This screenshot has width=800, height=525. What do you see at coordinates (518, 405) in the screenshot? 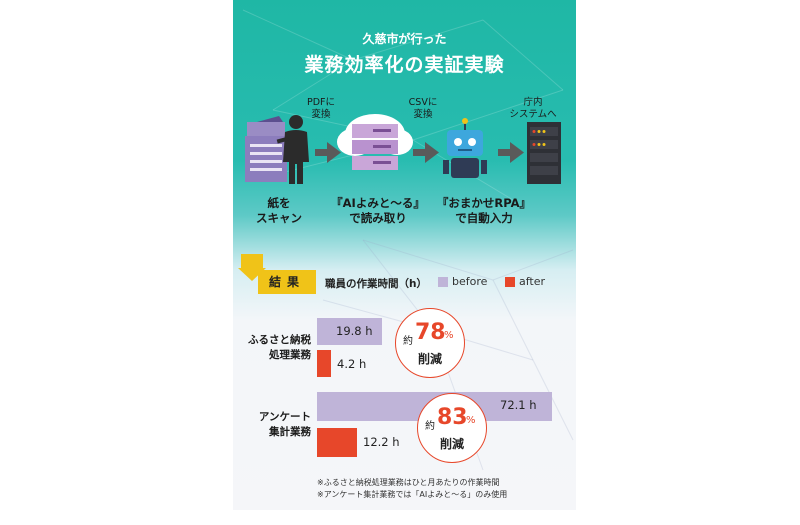
I see `value-label-before-survey: 72.1 h` at bounding box center [518, 405].